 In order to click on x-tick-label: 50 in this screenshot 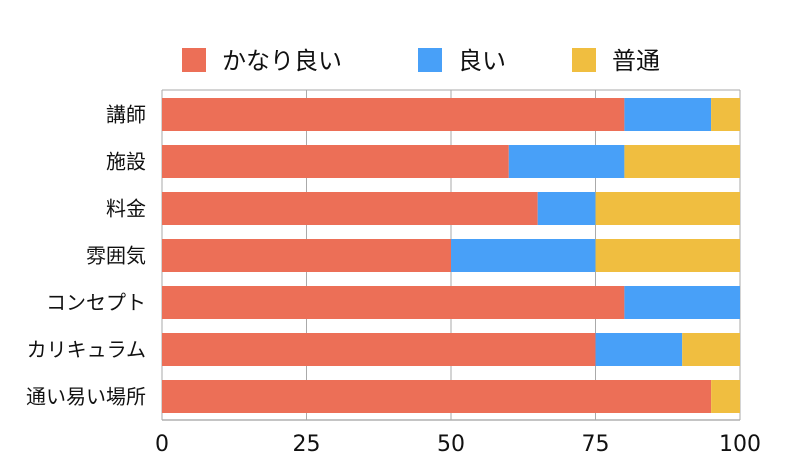, I will do `click(451, 444)`.